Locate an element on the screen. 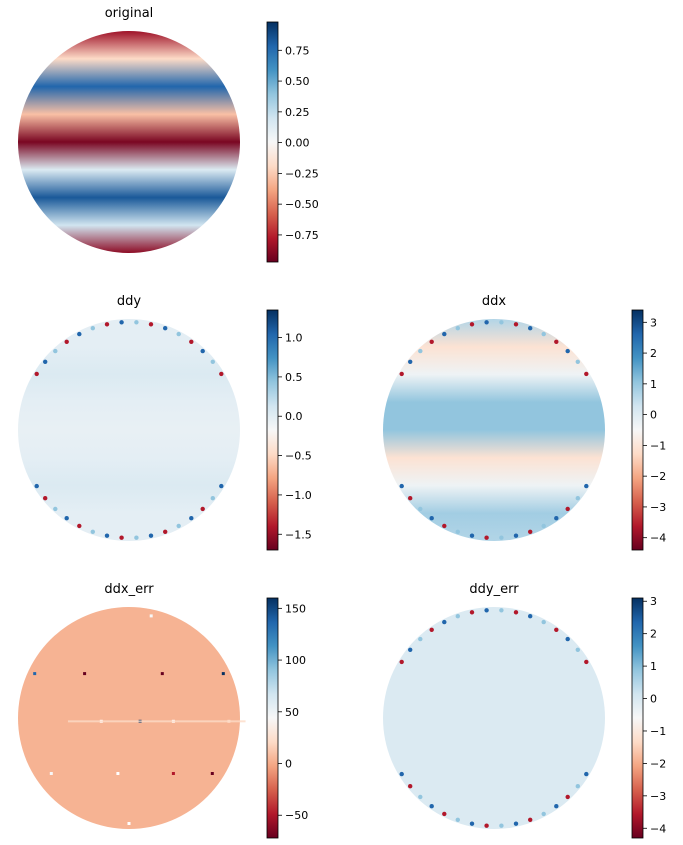 The height and width of the screenshot is (845, 683). colorbar-tick-label: 0.00 is located at coordinates (297, 143).